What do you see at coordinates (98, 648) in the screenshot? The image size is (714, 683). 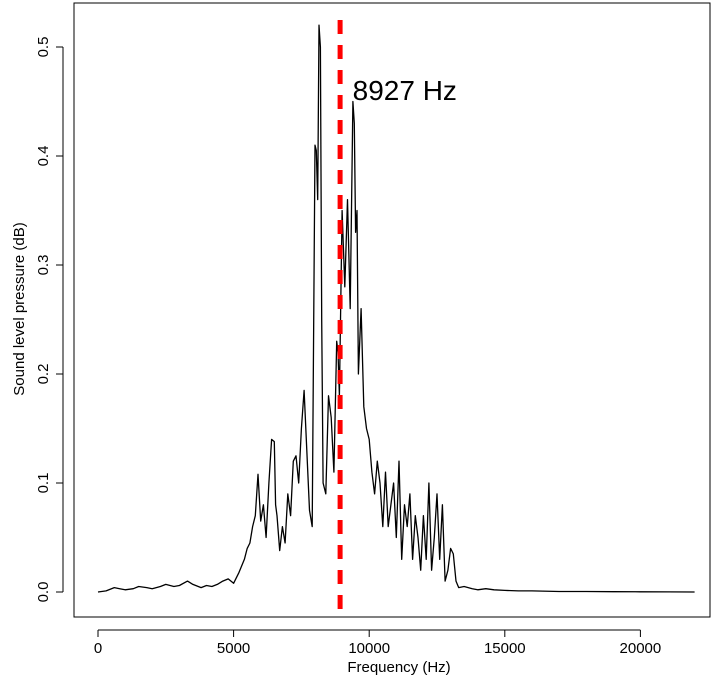 I see `x-tick-label: 0` at bounding box center [98, 648].